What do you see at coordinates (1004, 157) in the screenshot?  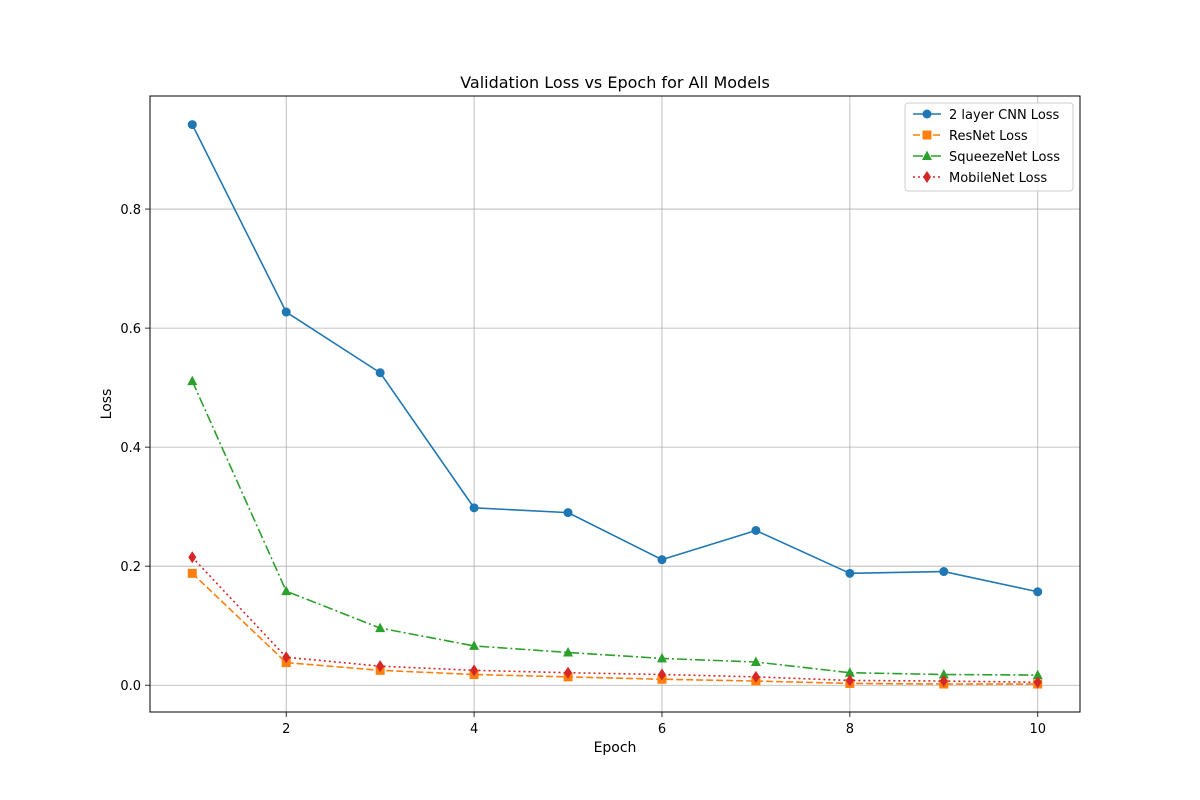 I see `legend-label: SqueezeNet Loss` at bounding box center [1004, 157].